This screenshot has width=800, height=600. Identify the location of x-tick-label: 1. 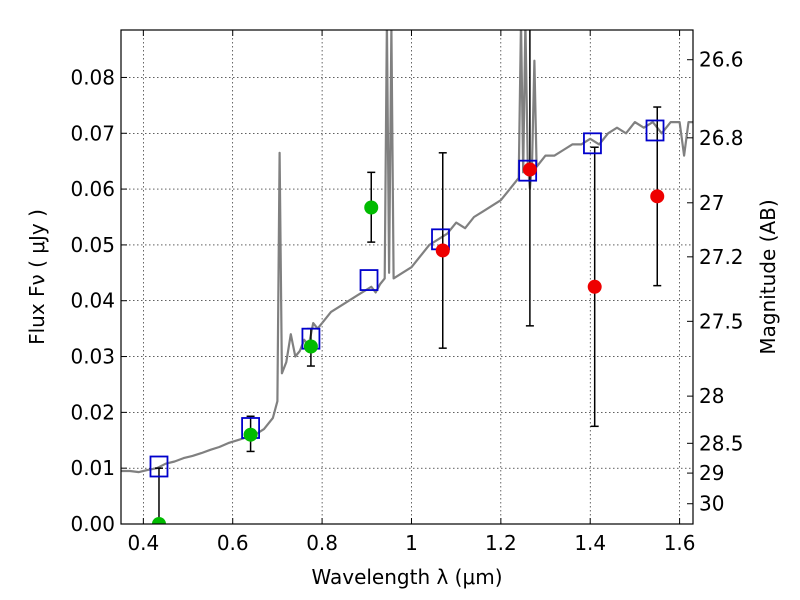
(411, 543).